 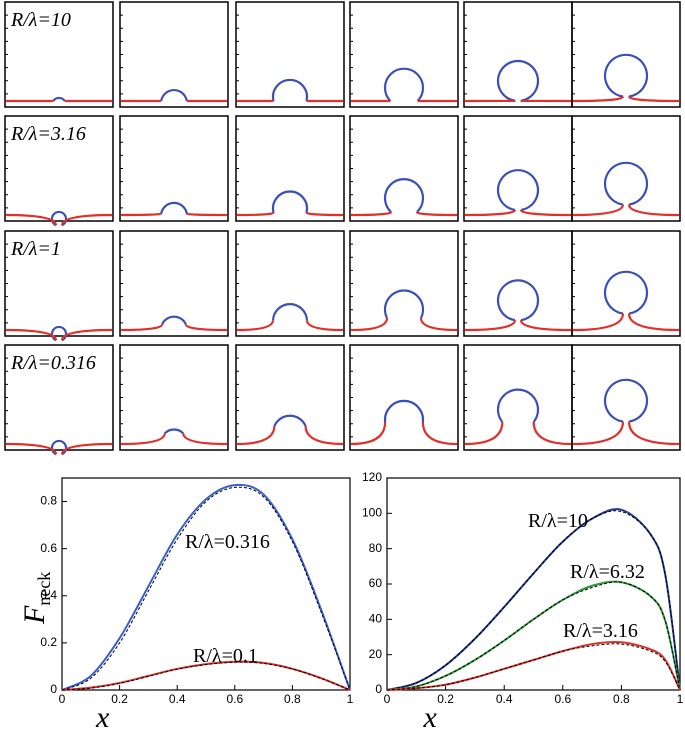 I want to click on row-label: R/λ=10, so click(x=40, y=20).